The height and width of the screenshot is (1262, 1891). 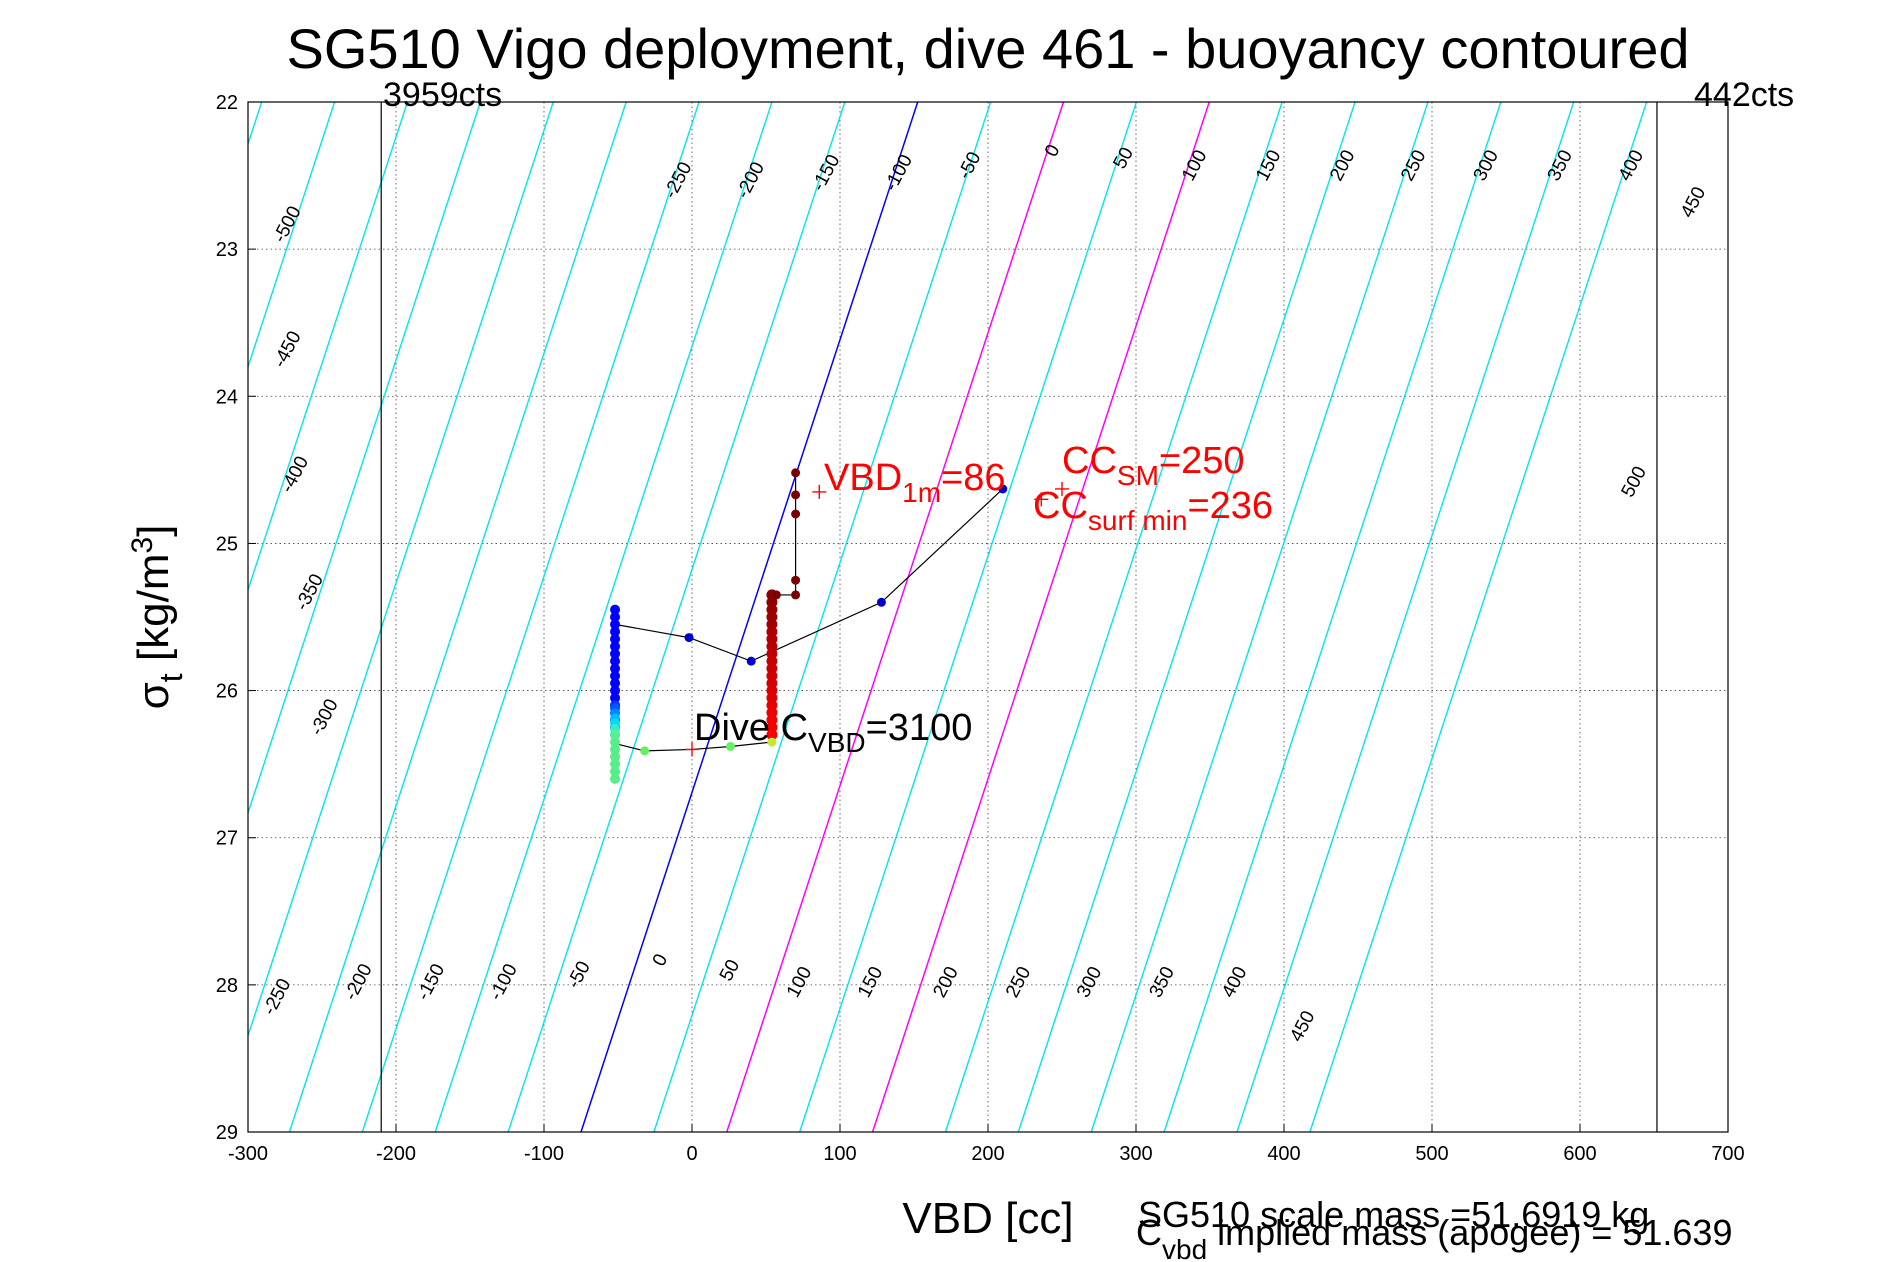 What do you see at coordinates (915, 482) in the screenshot?
I see `annotation-vbd-1m: VBD1m=86` at bounding box center [915, 482].